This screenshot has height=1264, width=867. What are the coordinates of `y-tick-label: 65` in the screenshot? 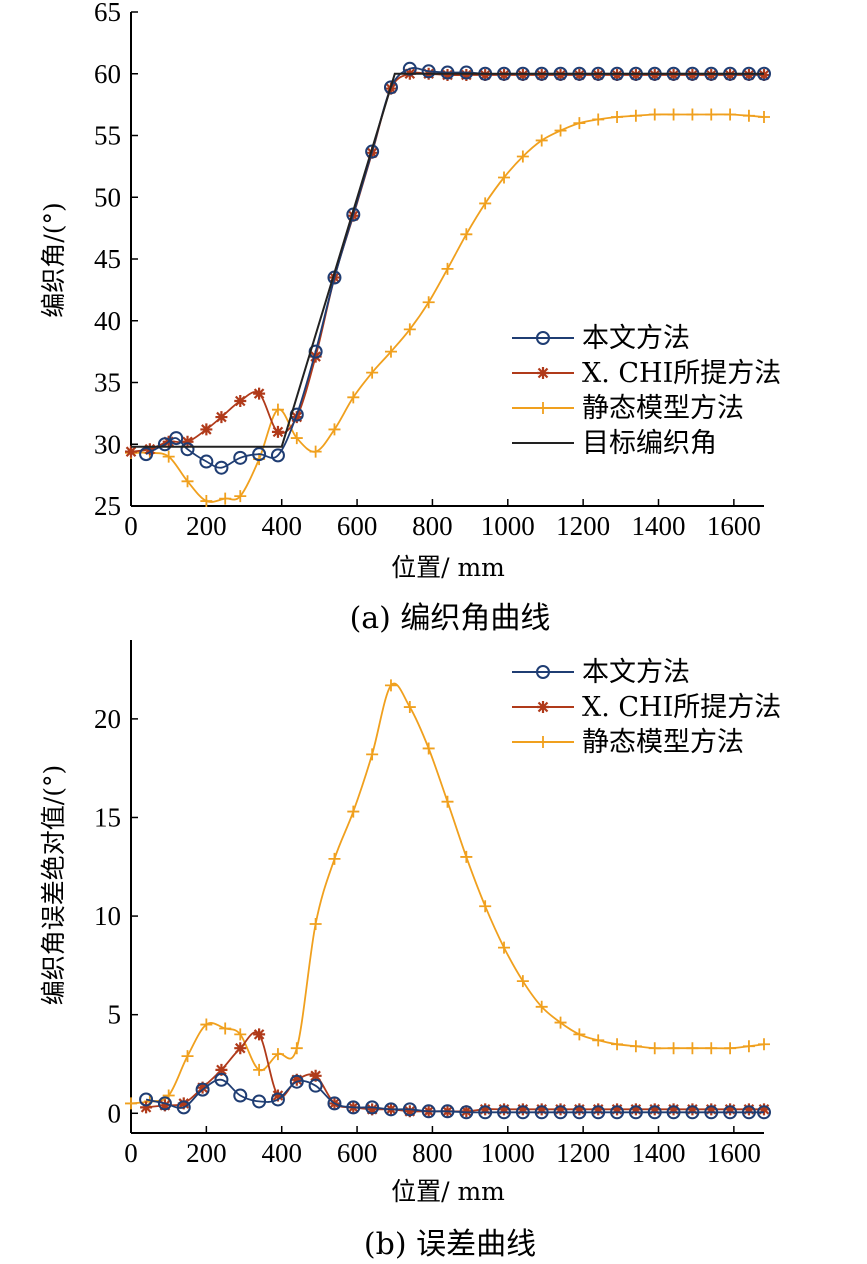 It's located at (107, 13).